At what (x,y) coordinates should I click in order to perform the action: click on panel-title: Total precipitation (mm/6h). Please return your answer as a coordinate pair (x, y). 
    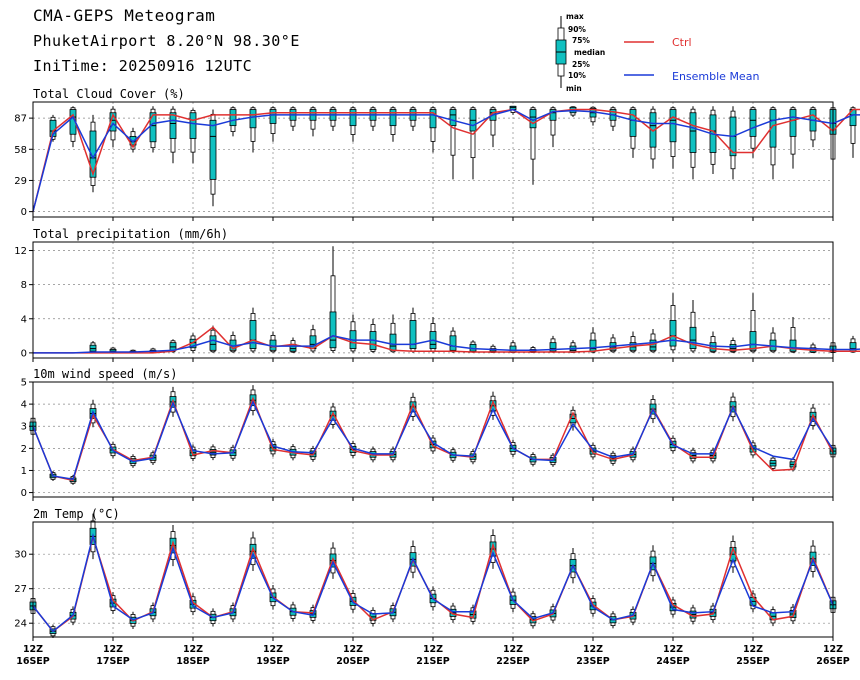
    Looking at the image, I should click on (130, 234).